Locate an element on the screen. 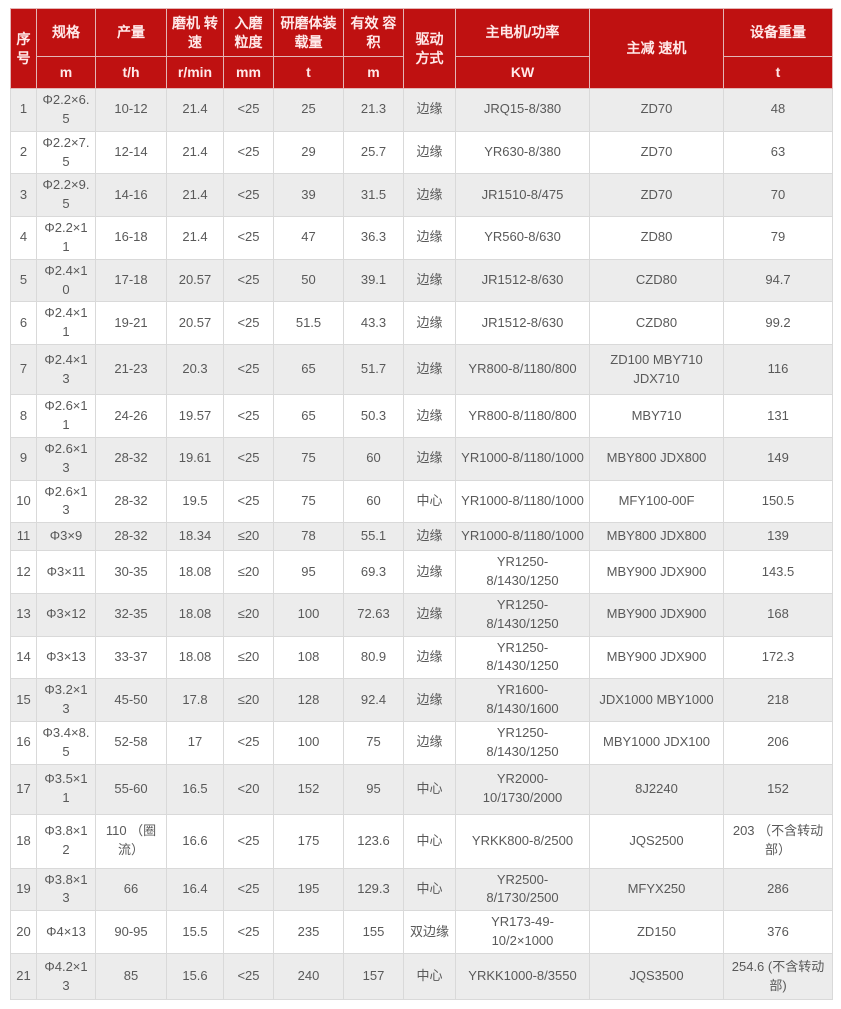  effective-volume-cell: 21.3 is located at coordinates (373, 110).